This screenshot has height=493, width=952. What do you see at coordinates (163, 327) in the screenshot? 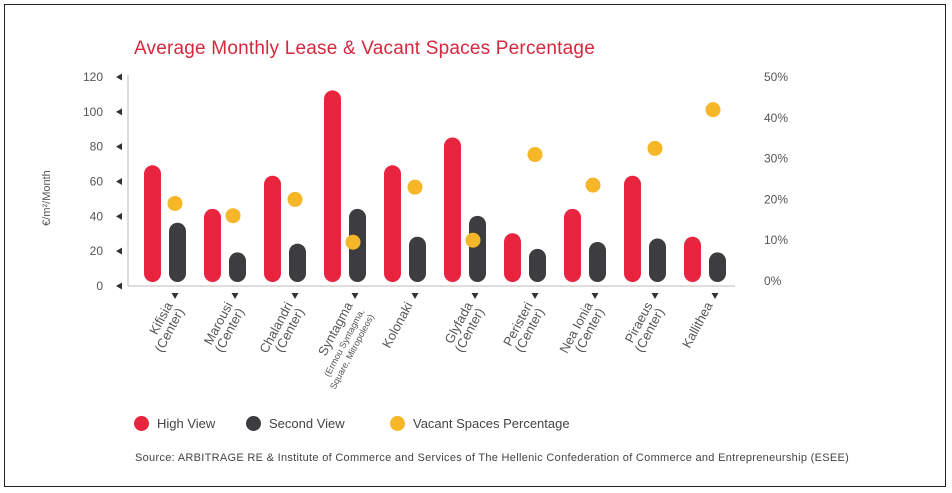
I see `x-tick-label: Kifisia(Center)` at bounding box center [163, 327].